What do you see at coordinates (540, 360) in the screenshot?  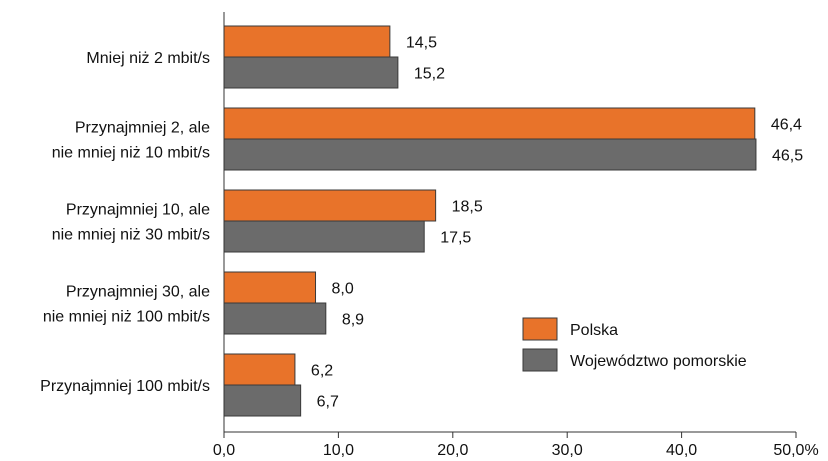 I see `legend-swatch-pomorskie` at bounding box center [540, 360].